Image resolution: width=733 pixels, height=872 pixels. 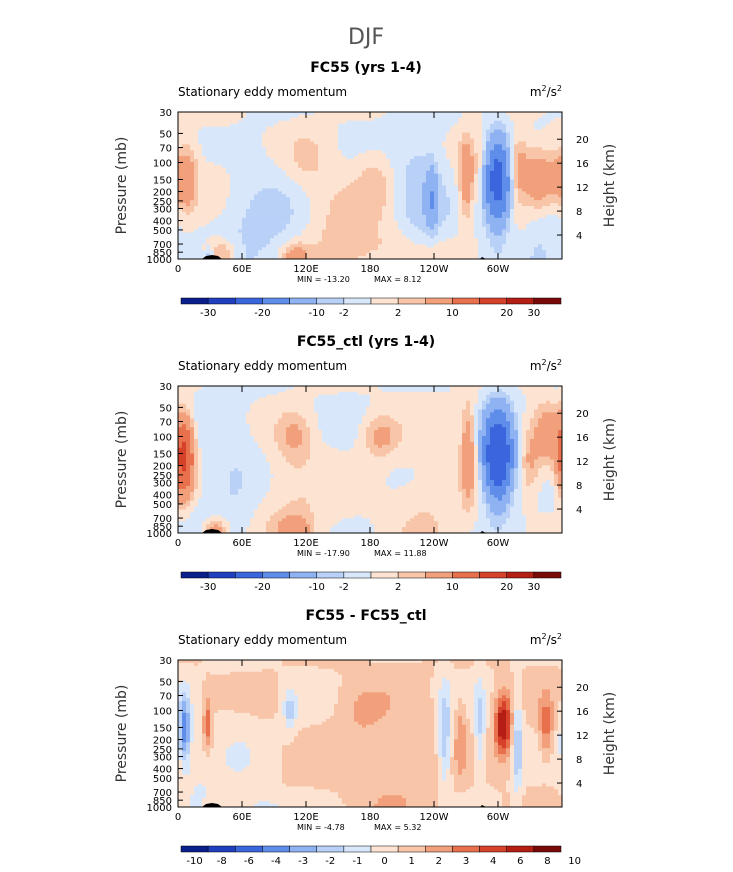 I want to click on min-label: MIN = -4.78, so click(x=321, y=827).